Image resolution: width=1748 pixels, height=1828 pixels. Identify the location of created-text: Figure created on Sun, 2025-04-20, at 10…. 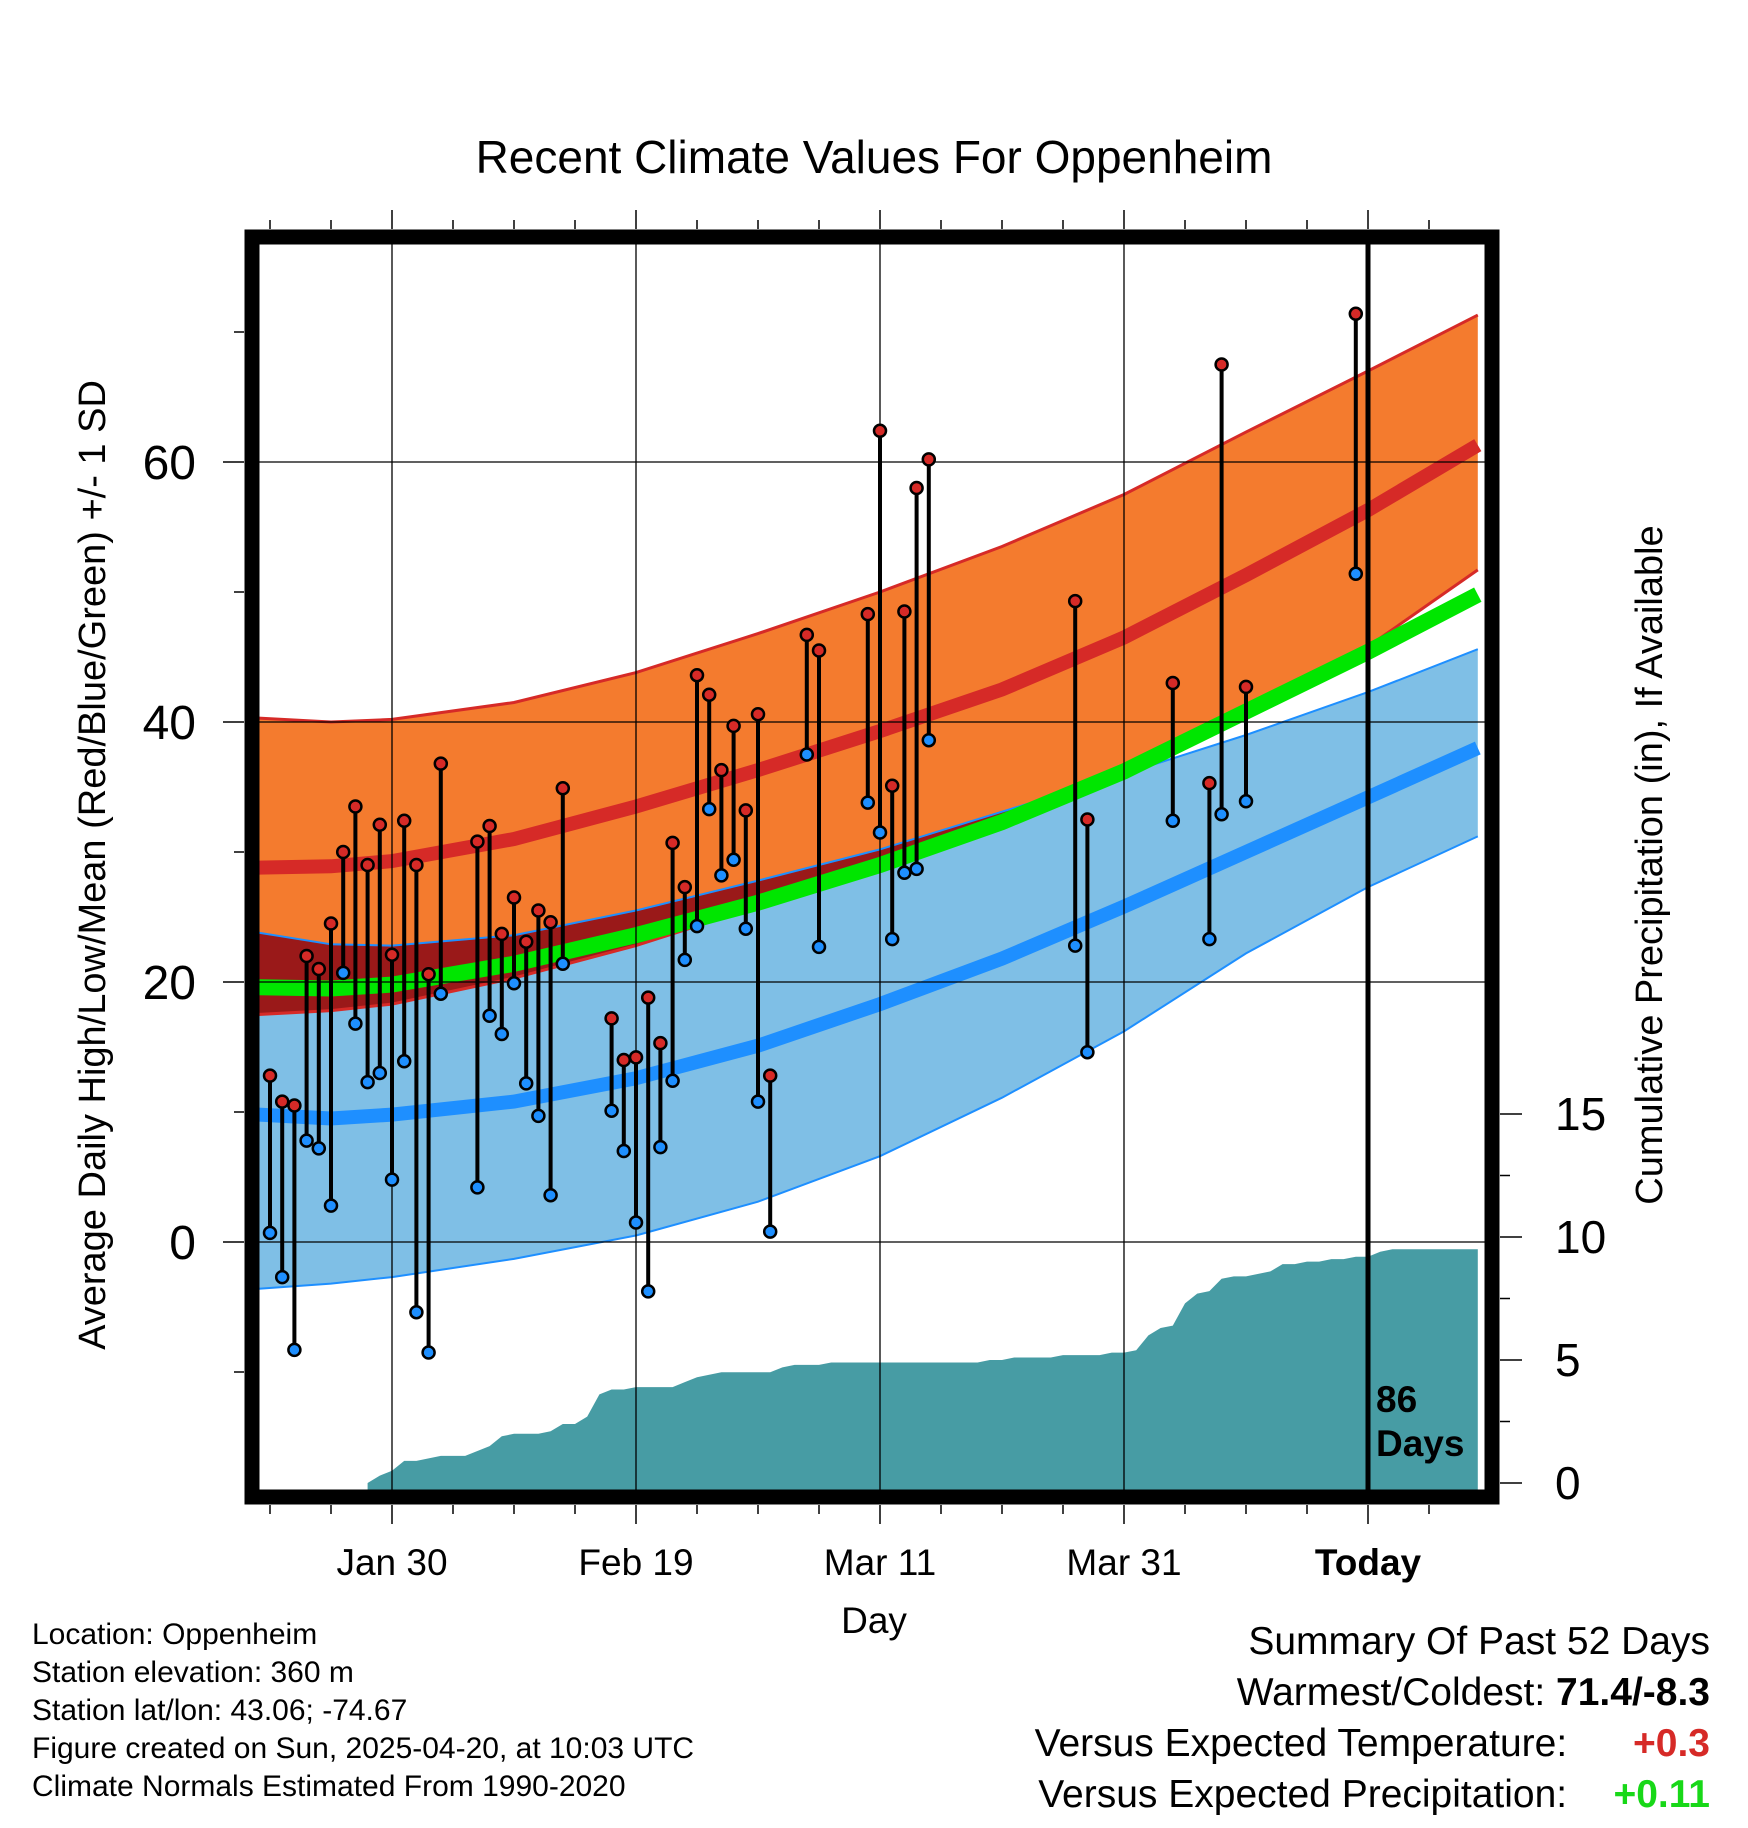
(363, 1748).